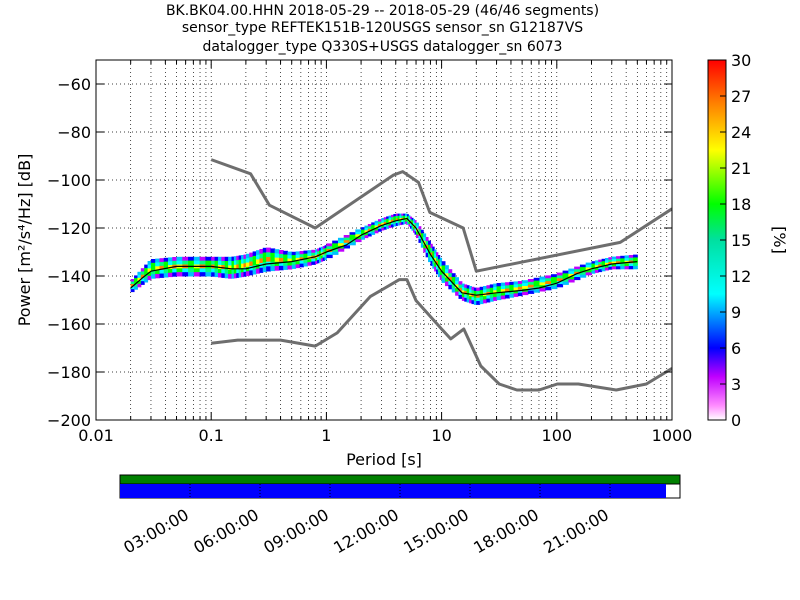 Image resolution: width=800 pixels, height=600 pixels. I want to click on colorbar-tick-label: 21, so click(741, 168).